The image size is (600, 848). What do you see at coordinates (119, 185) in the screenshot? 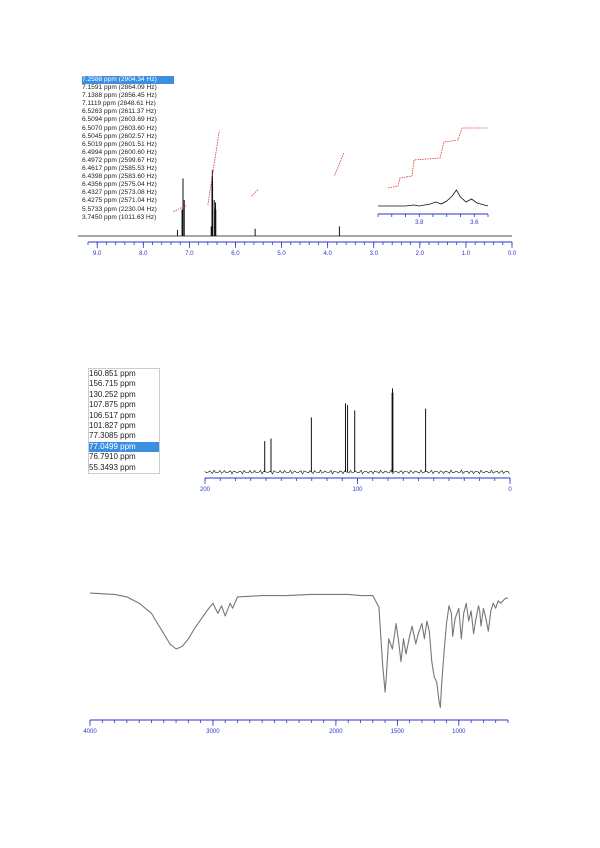
I see `h-nmr-peak-item: 6.4356 ppm (2575.04 Hz)` at bounding box center [119, 185].